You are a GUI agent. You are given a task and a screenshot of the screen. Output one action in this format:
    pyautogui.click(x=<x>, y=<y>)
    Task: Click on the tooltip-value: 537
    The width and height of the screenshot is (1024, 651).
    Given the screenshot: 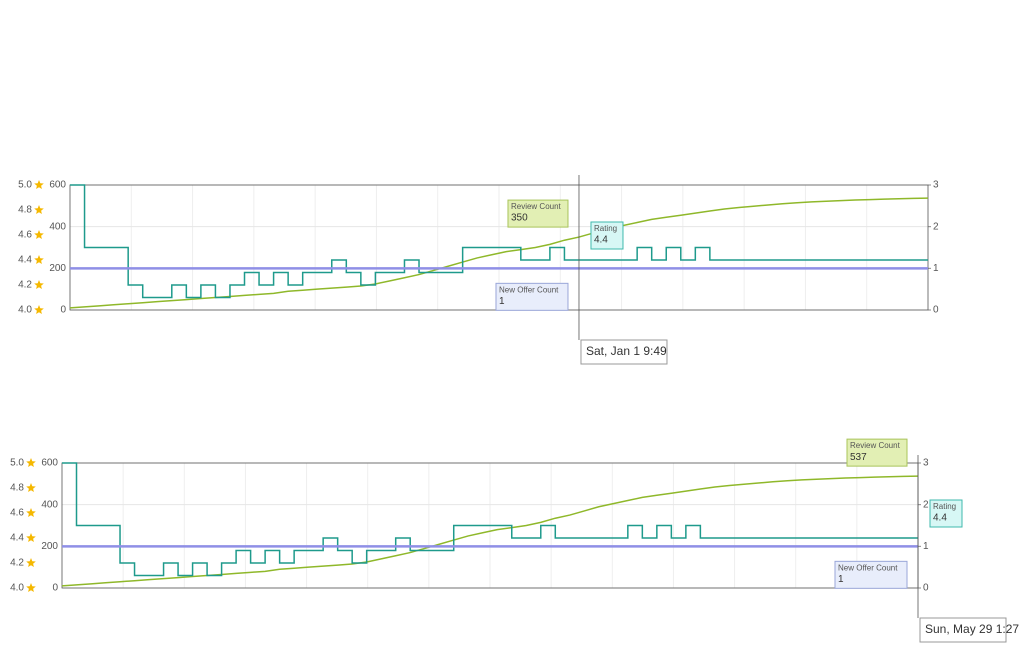 What is the action you would take?
    pyautogui.click(x=858, y=457)
    